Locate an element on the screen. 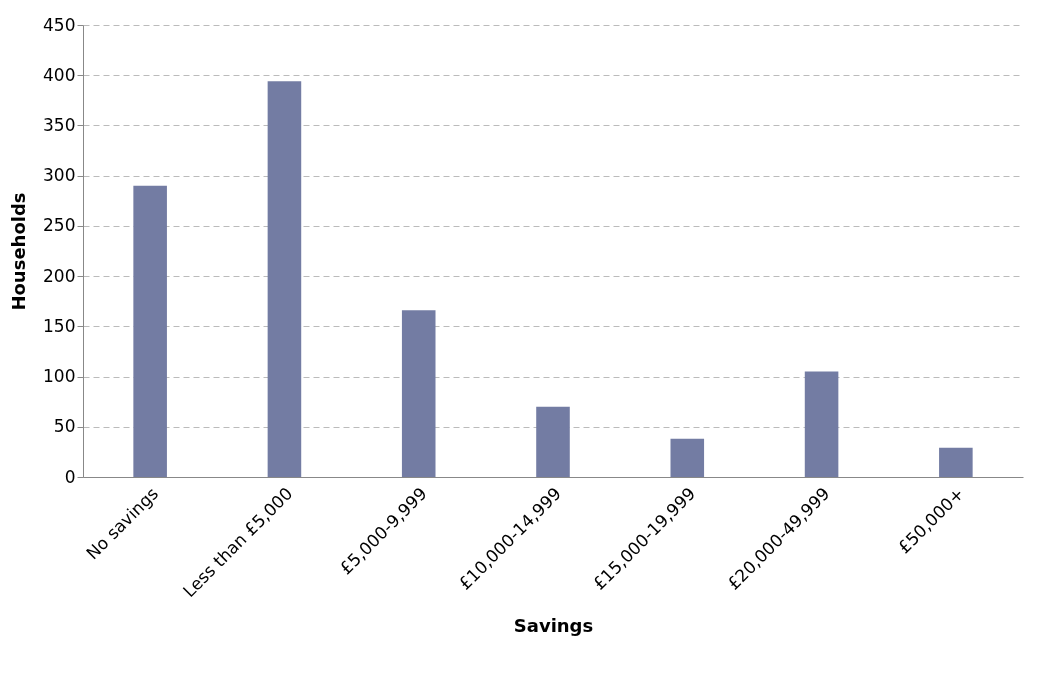 The height and width of the screenshot is (681, 1055). y-tick-label: 0 is located at coordinates (70, 476).